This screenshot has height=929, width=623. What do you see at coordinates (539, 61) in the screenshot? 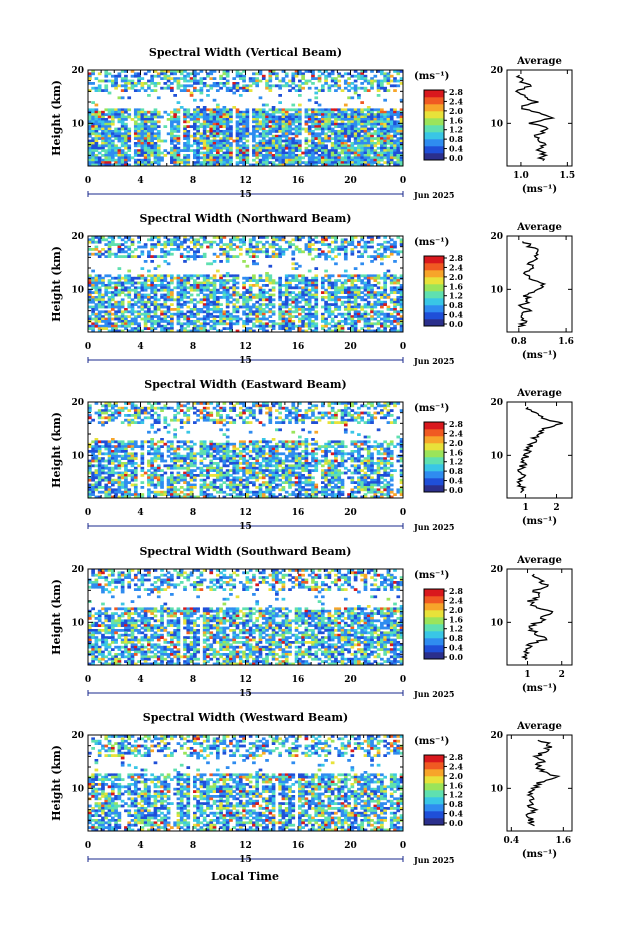
I see `profile-title: Average` at bounding box center [539, 61].